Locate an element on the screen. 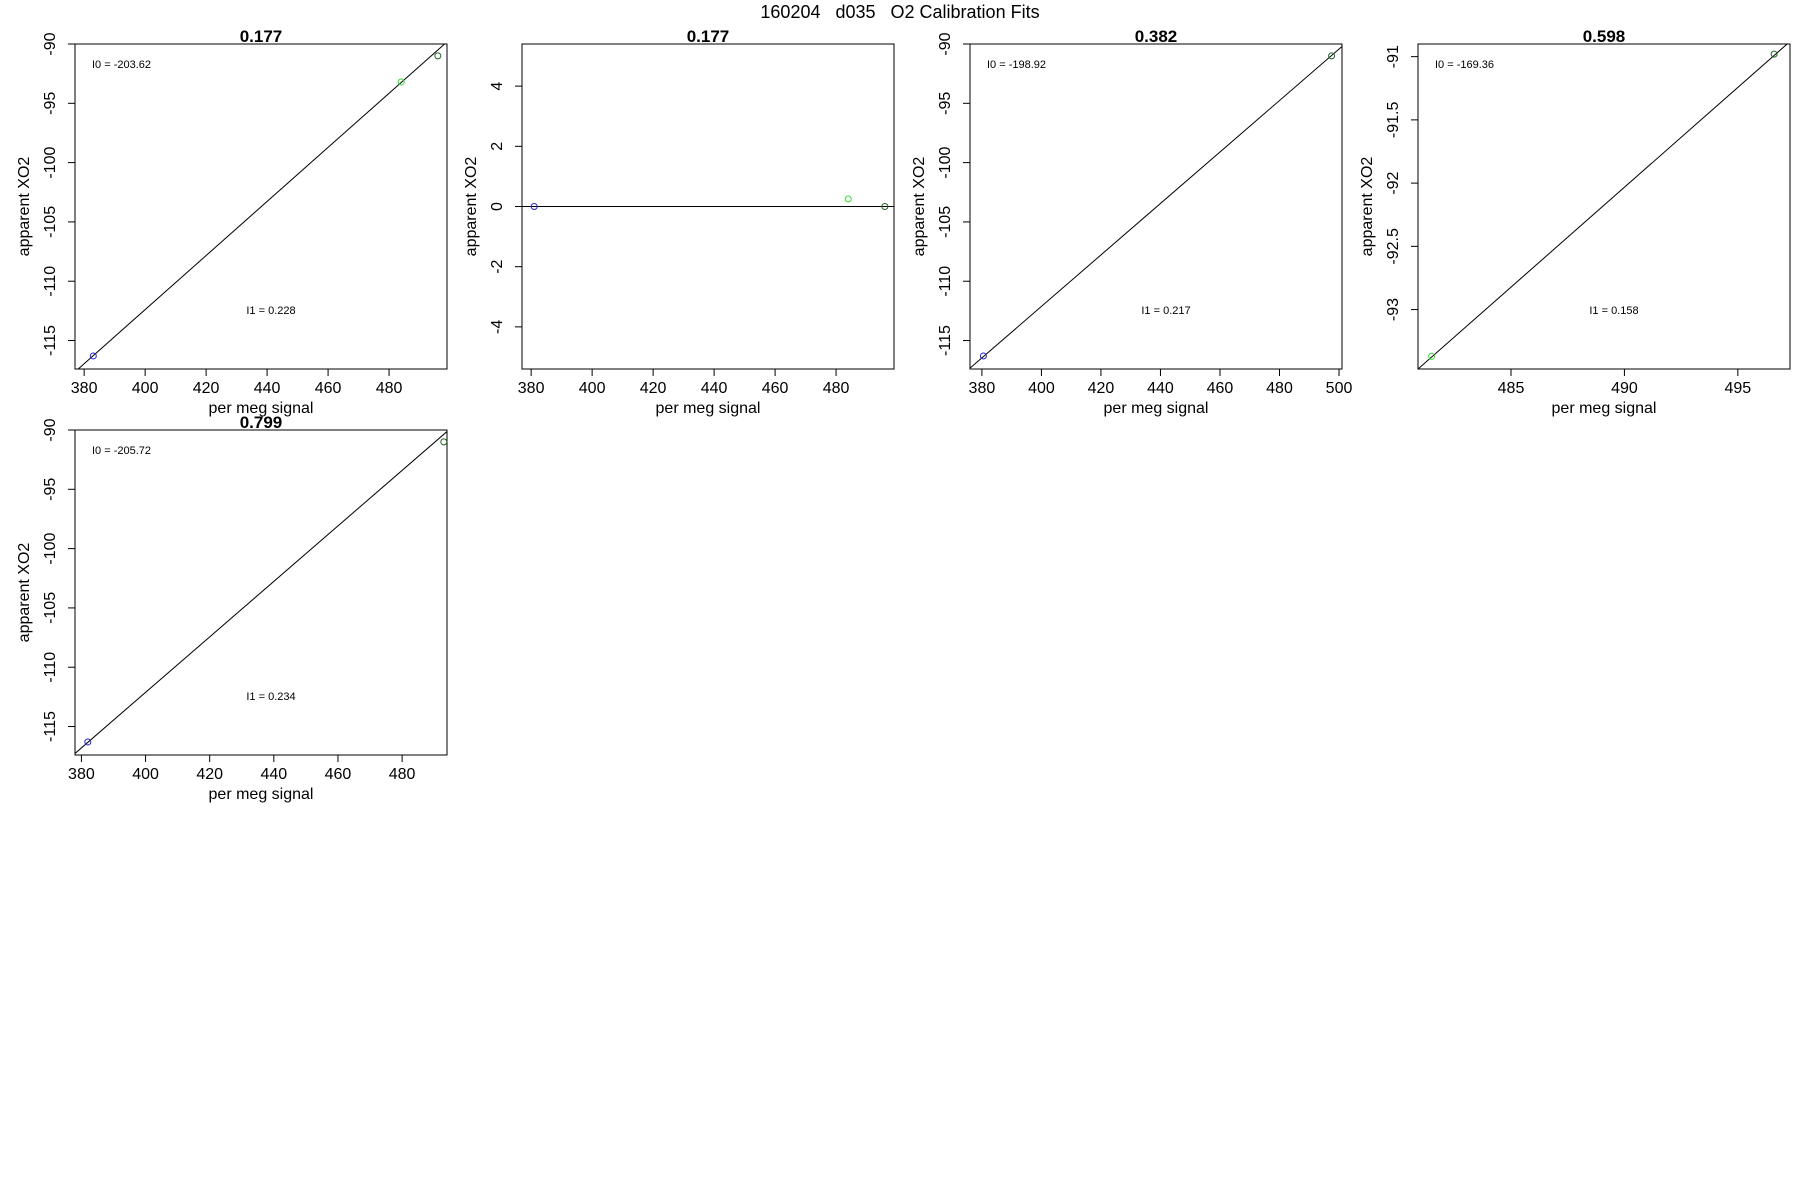 The width and height of the screenshot is (1800, 1200). y-tick-label: 0 is located at coordinates (497, 206).